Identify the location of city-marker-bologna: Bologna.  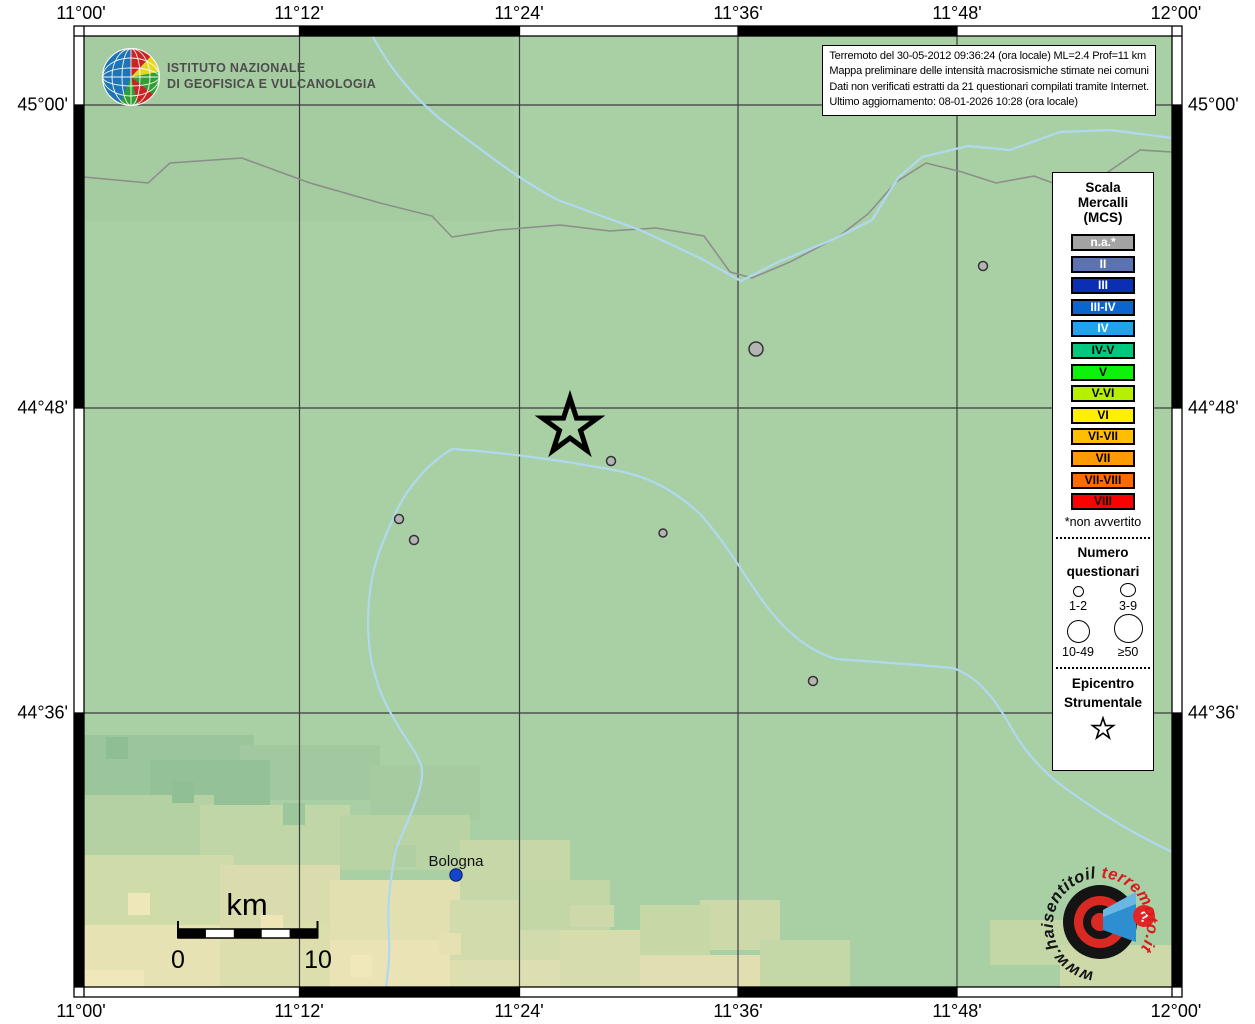
(456, 867).